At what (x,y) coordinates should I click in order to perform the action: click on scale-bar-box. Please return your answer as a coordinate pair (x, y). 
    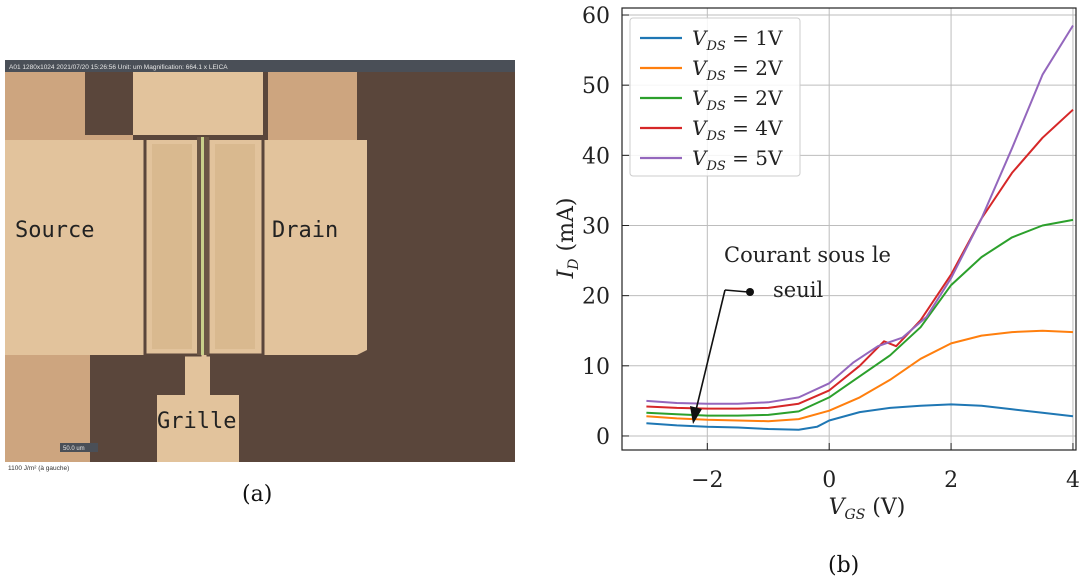
    Looking at the image, I should click on (79, 447).